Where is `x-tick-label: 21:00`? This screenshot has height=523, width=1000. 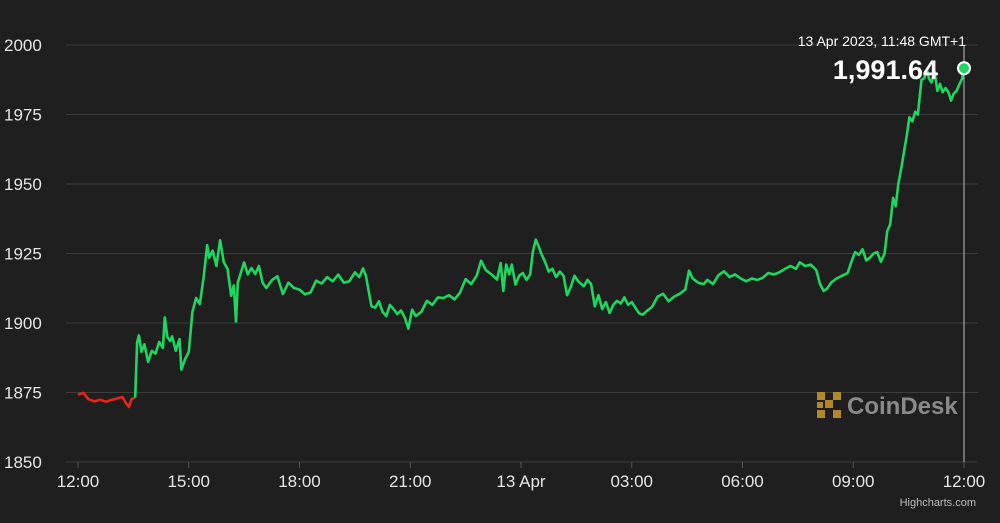
x-tick-label: 21:00 is located at coordinates (410, 481).